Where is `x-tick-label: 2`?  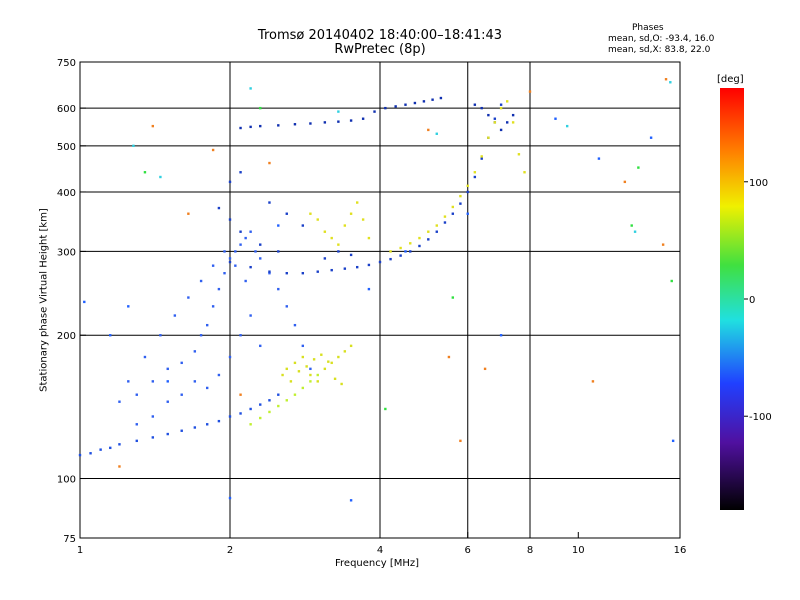
x-tick-label: 2 is located at coordinates (230, 550).